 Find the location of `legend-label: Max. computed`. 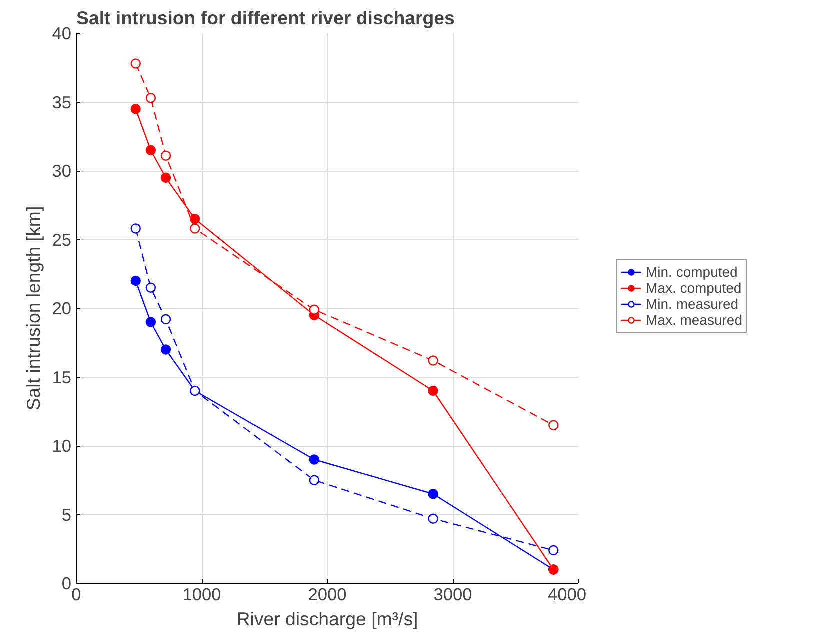

legend-label: Max. computed is located at coordinates (694, 288).